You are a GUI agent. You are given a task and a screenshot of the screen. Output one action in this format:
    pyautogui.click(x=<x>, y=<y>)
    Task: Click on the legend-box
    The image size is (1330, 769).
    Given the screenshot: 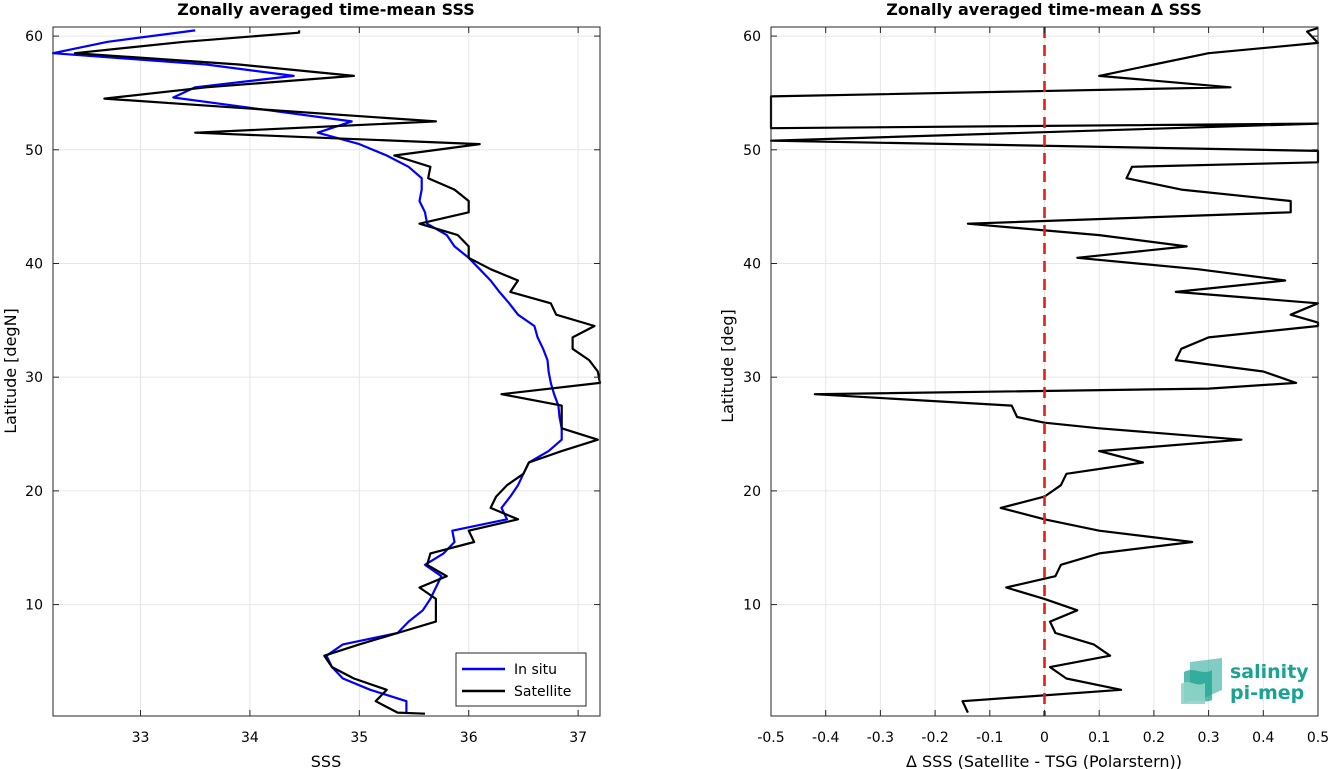 What is the action you would take?
    pyautogui.click(x=521, y=679)
    